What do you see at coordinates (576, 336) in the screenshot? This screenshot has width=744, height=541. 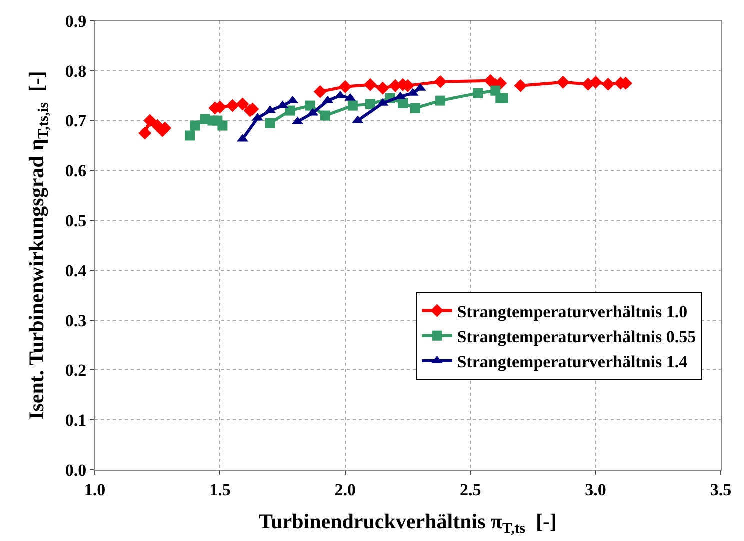 I see `legend-label: Strangtemperaturverhältnis 0.55` at bounding box center [576, 336].